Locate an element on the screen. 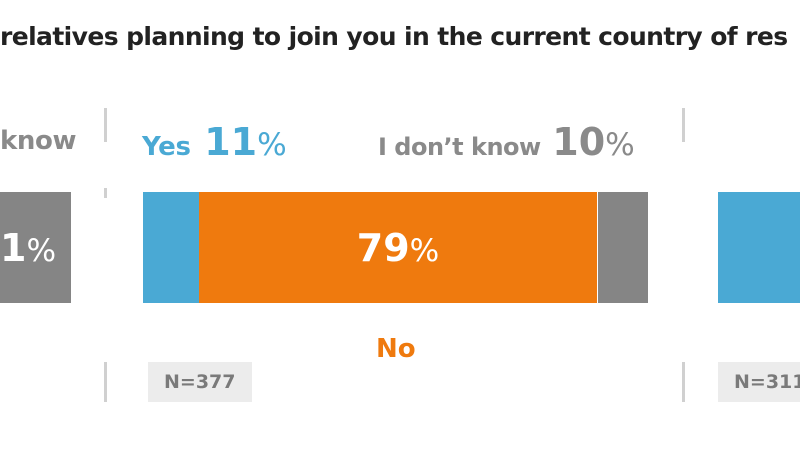 Image resolution: width=800 pixels, height=450 pixels. right-yes-segment is located at coordinates (759, 247).